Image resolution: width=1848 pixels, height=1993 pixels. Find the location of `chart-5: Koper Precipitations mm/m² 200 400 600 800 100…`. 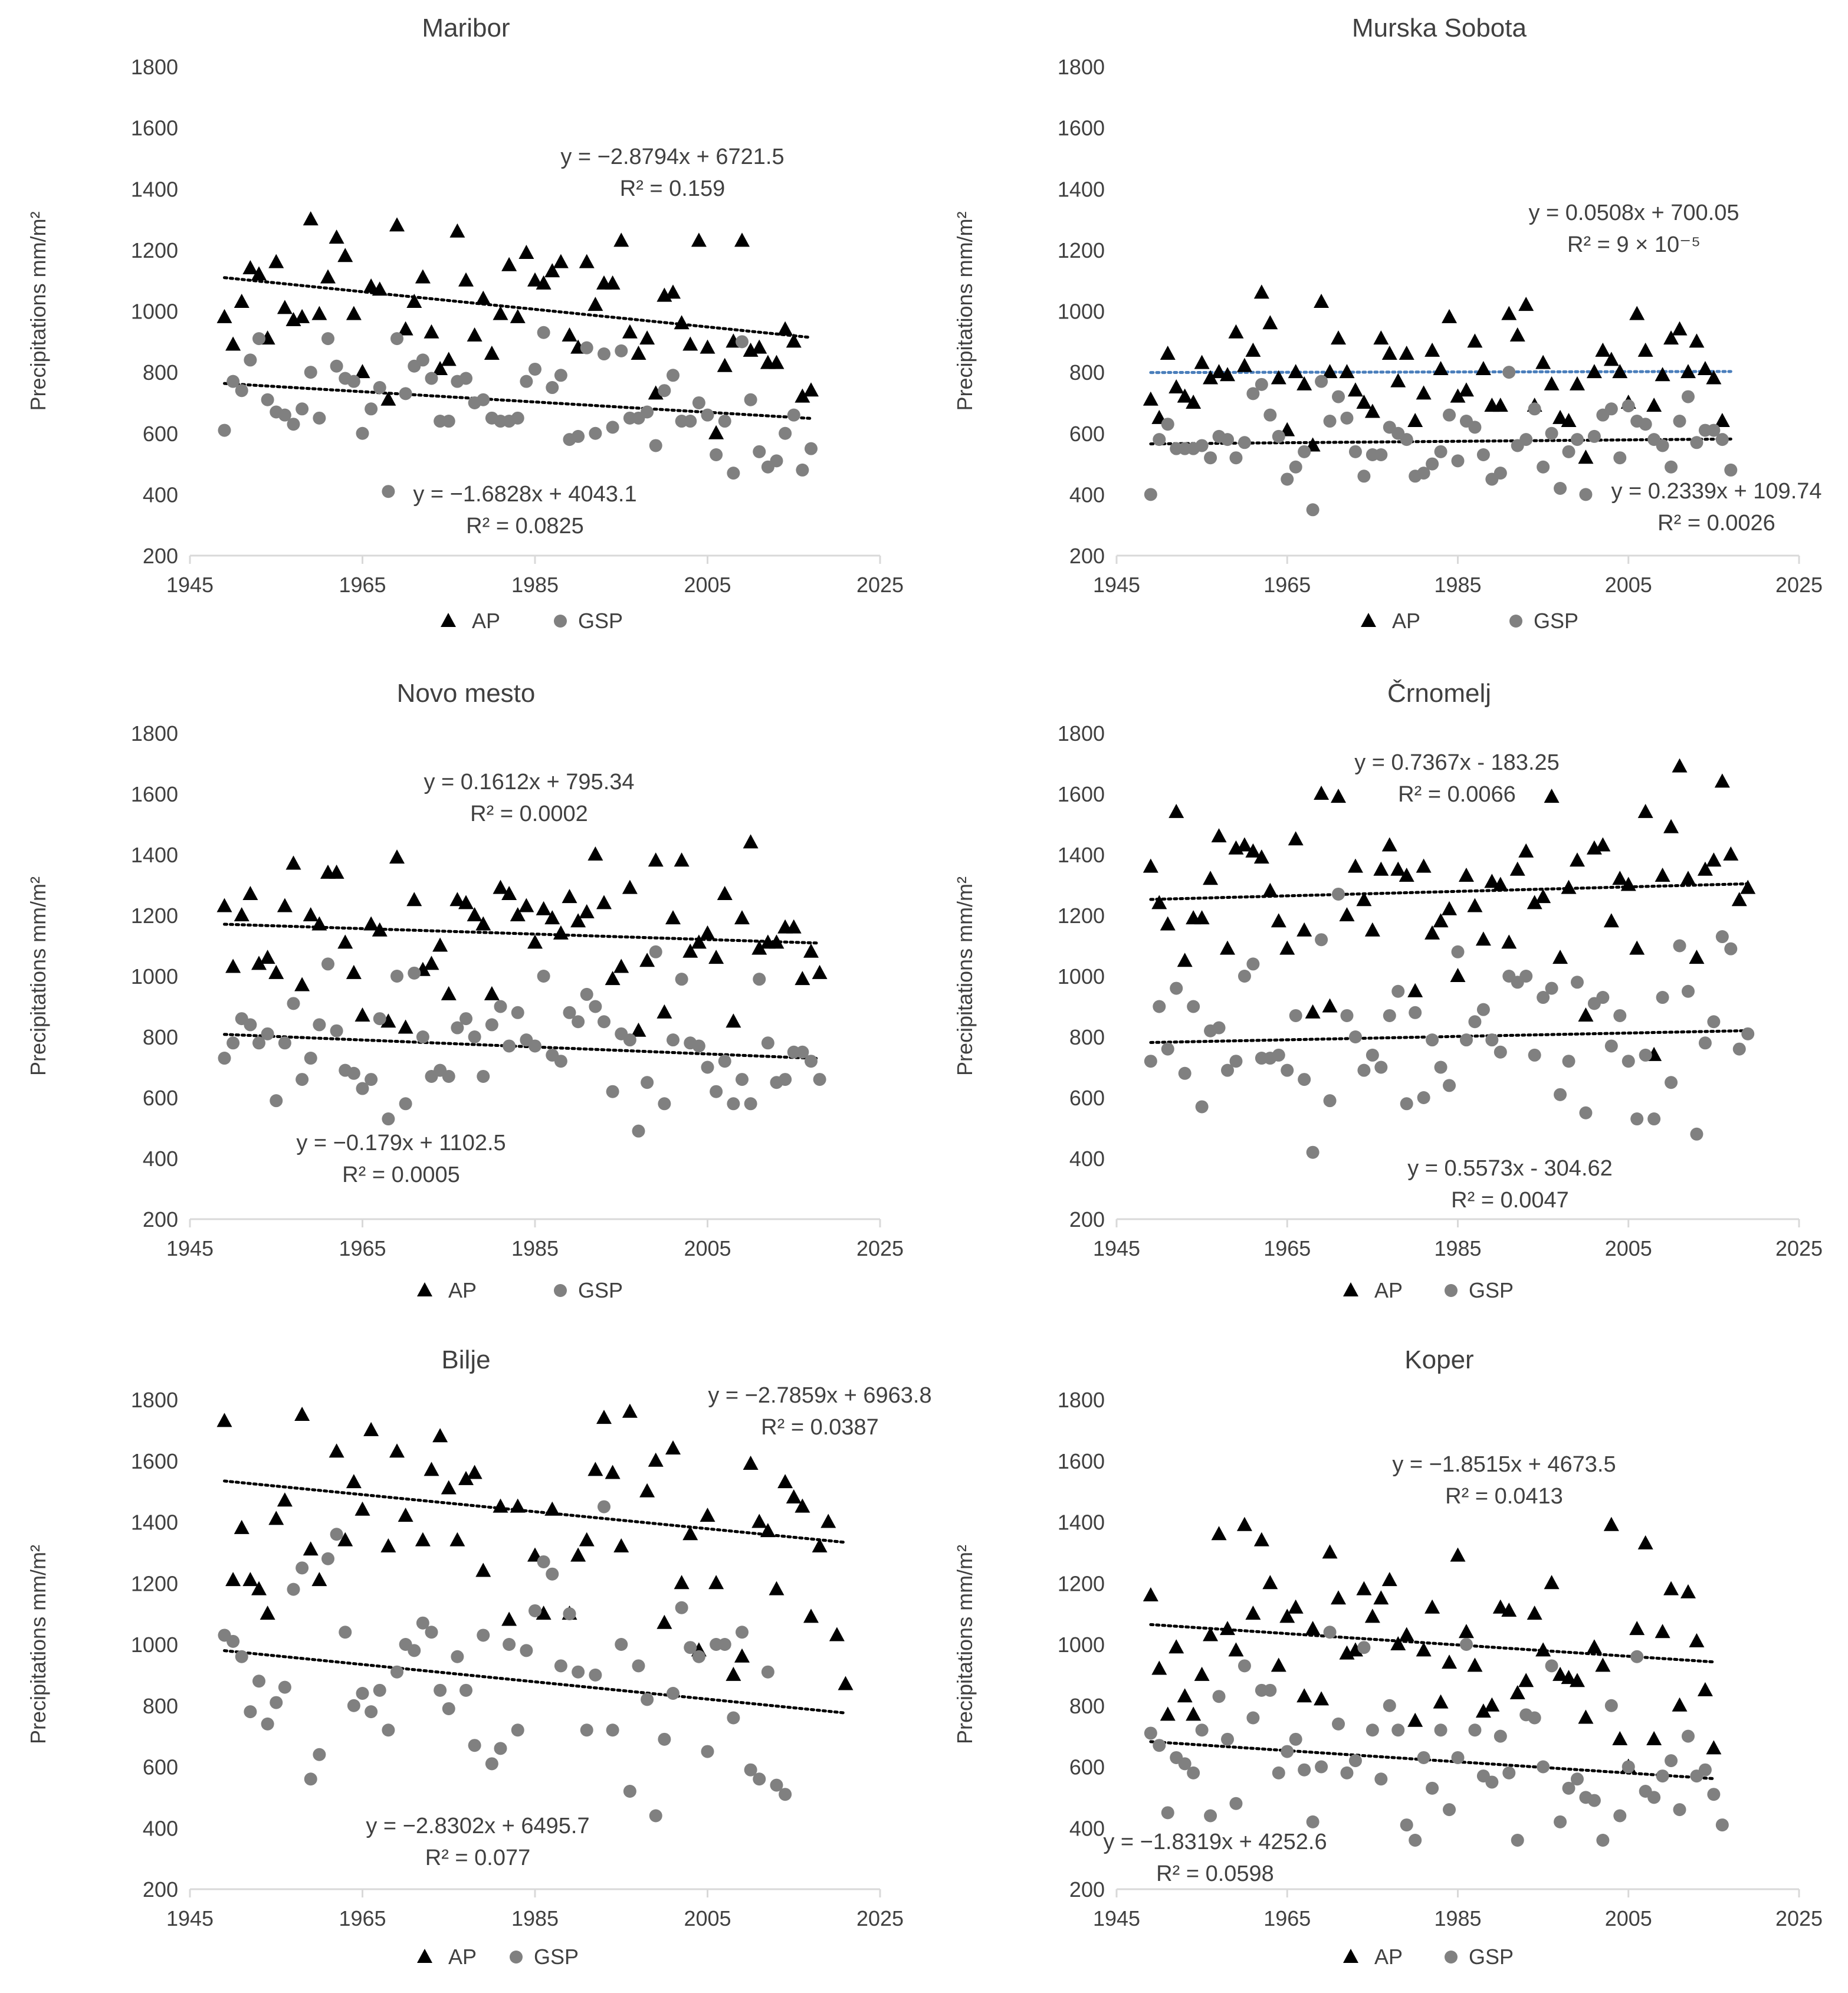

chart-5: Koper Precipitations mm/m² 200 400 600 800 100… is located at coordinates (1388, 1657).